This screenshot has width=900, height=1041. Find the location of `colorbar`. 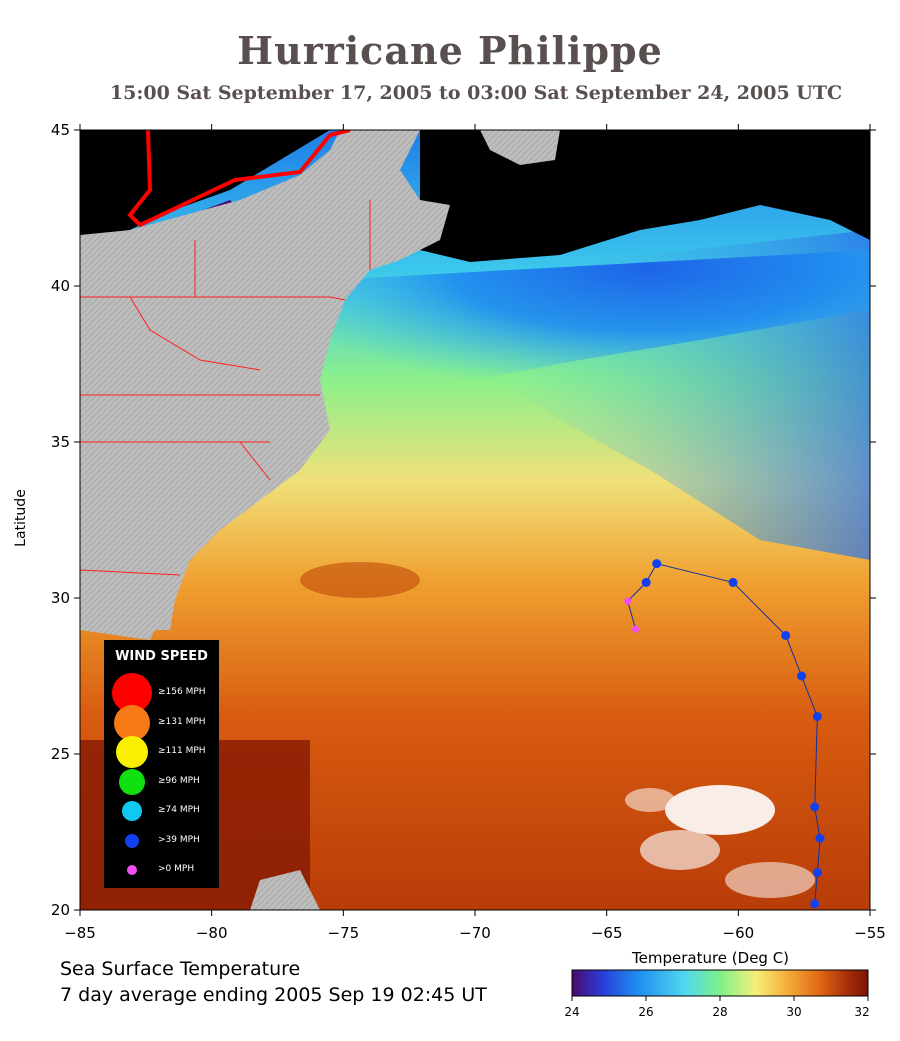

colorbar is located at coordinates (720, 983).